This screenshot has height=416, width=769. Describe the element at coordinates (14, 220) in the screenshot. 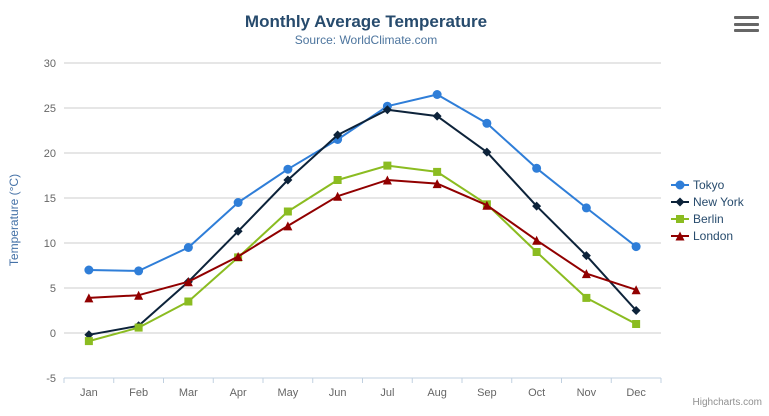

I see `y-axis-title: Temperature (°C)` at that location.